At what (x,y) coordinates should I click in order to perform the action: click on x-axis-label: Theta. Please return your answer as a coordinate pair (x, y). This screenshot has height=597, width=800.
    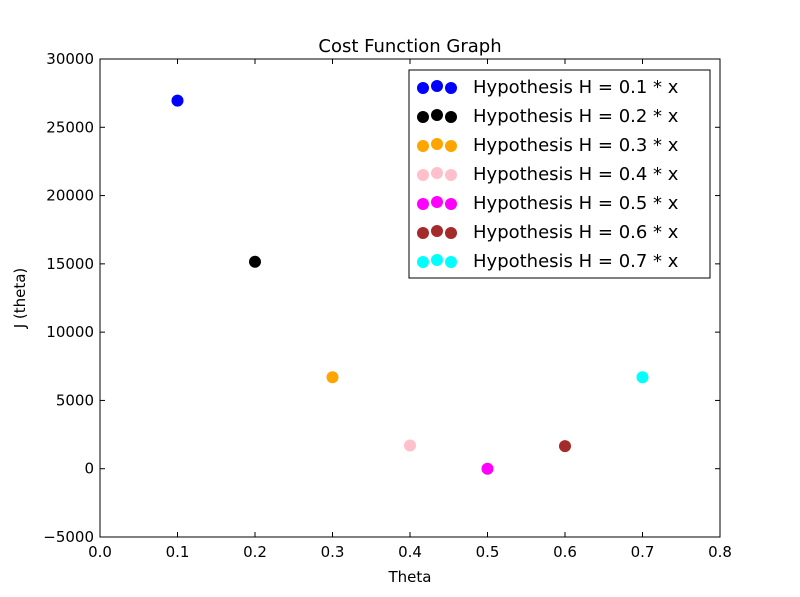
    Looking at the image, I should click on (410, 577).